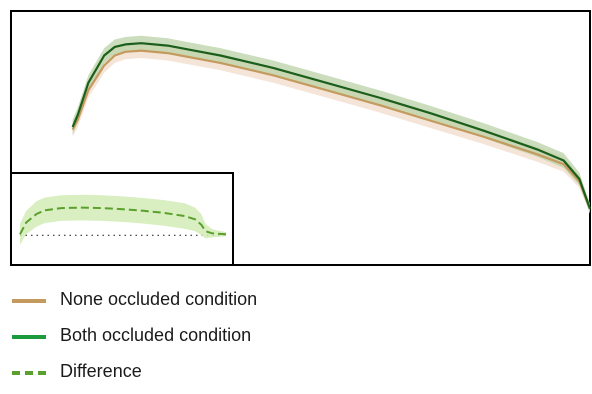  I want to click on series-line-difference, so click(123, 221).